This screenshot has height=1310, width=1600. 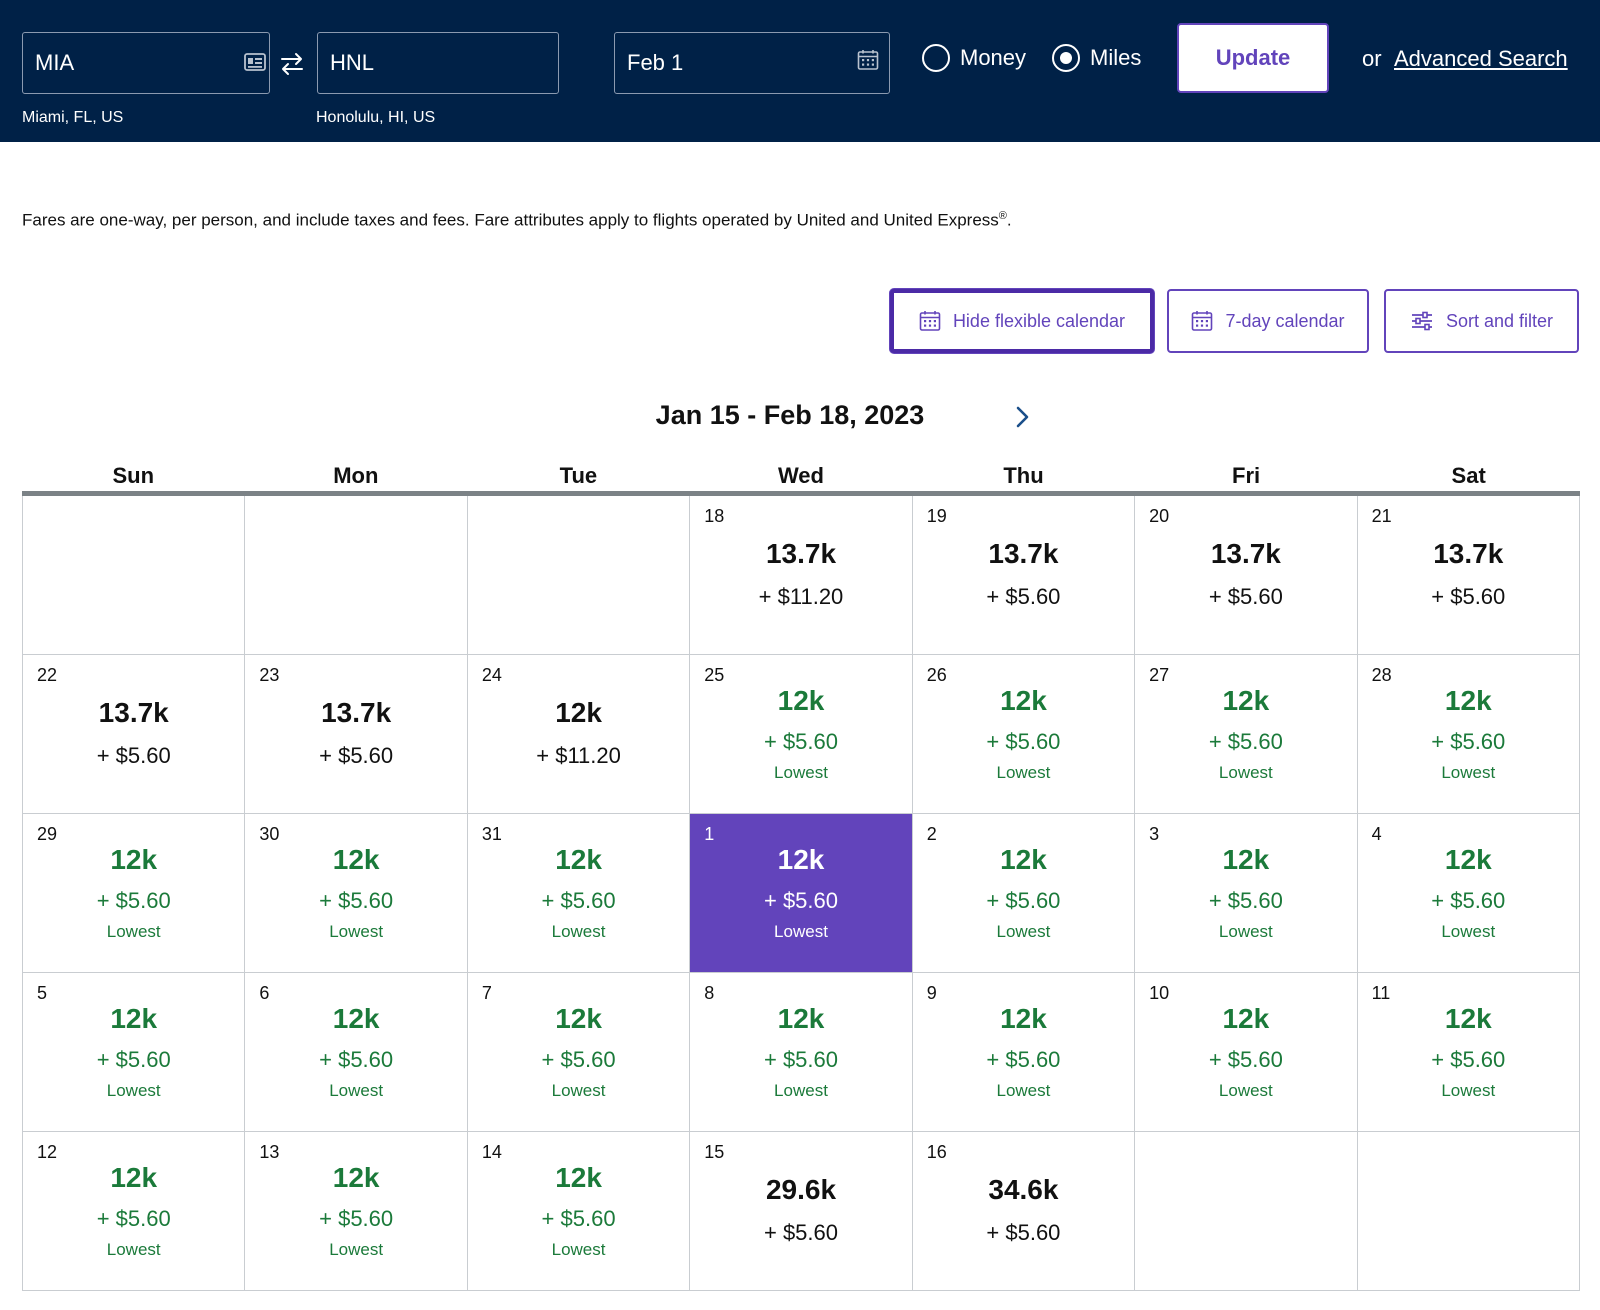 I want to click on fare-tax: + $11.20, so click(x=801, y=596).